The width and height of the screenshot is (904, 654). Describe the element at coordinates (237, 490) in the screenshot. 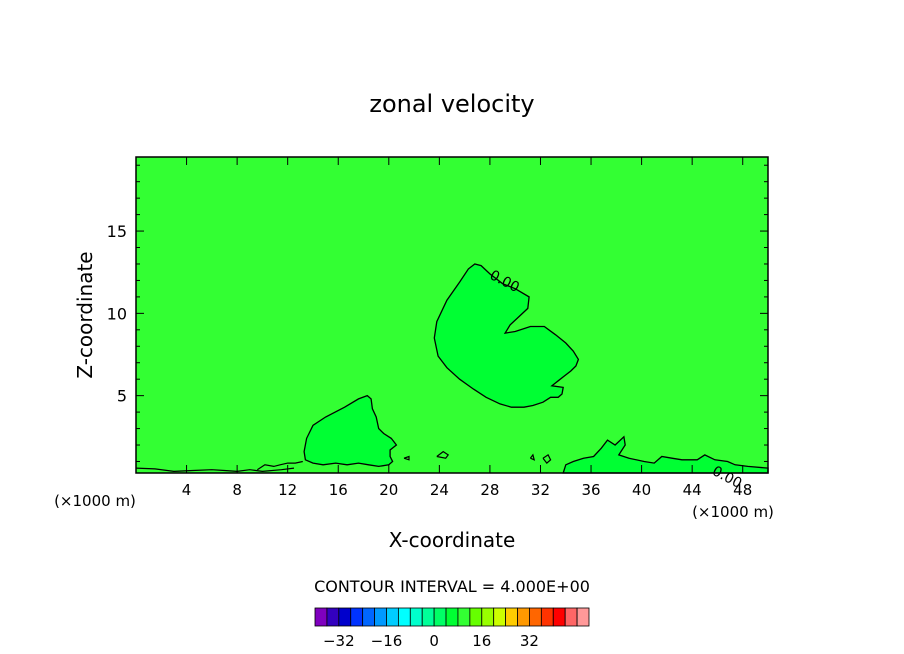

I see `x-tick-label: 8` at that location.